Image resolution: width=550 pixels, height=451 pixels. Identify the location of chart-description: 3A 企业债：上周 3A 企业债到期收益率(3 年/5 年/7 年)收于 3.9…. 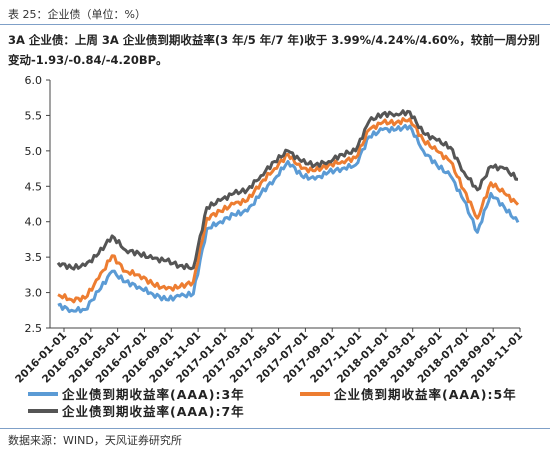
(274, 50).